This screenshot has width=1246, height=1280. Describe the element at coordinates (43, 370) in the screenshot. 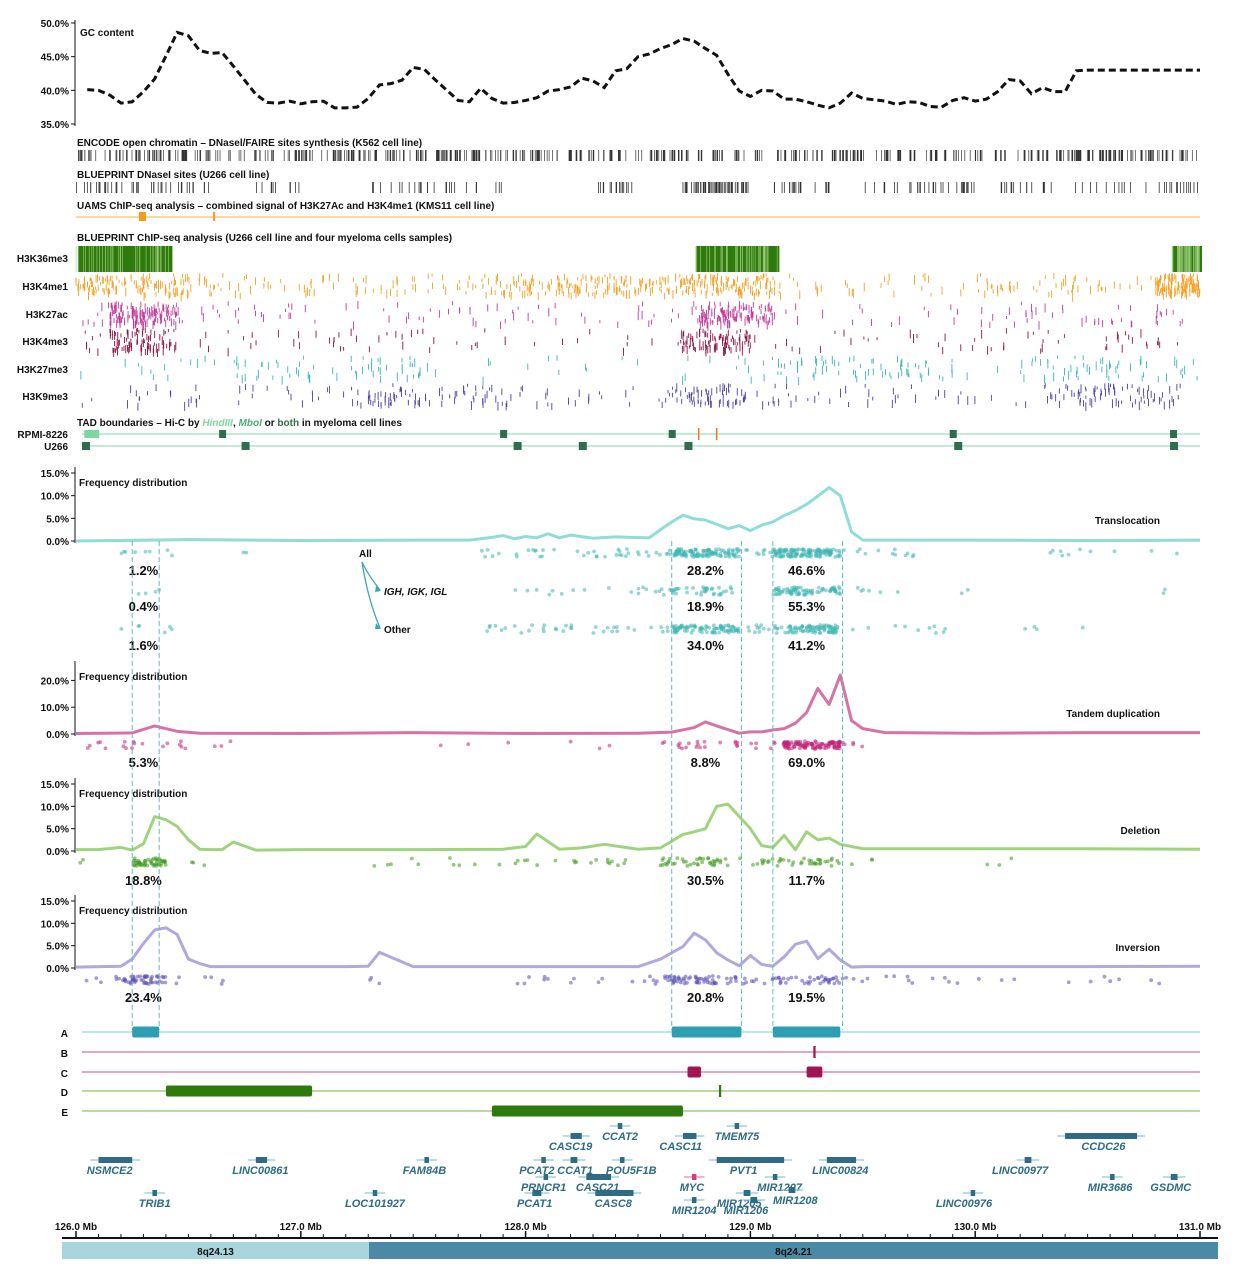

I see `histone-label-h3k27me3: H3K27me3` at that location.